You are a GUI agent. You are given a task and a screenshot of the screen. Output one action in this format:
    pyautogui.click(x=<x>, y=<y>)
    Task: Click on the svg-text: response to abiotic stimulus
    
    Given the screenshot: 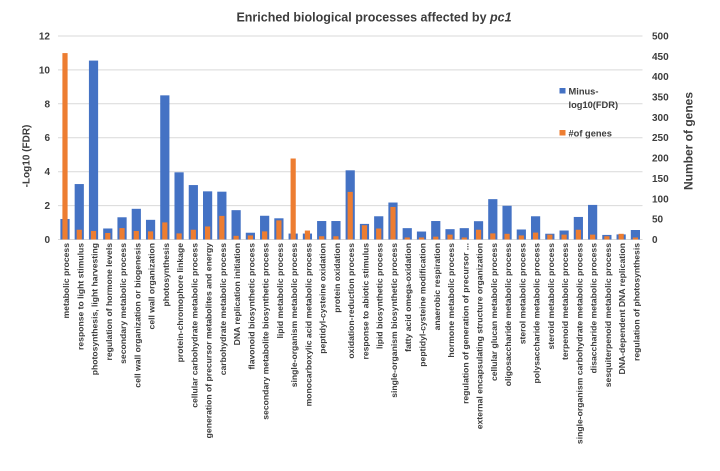 What is the action you would take?
    pyautogui.click(x=365, y=301)
    